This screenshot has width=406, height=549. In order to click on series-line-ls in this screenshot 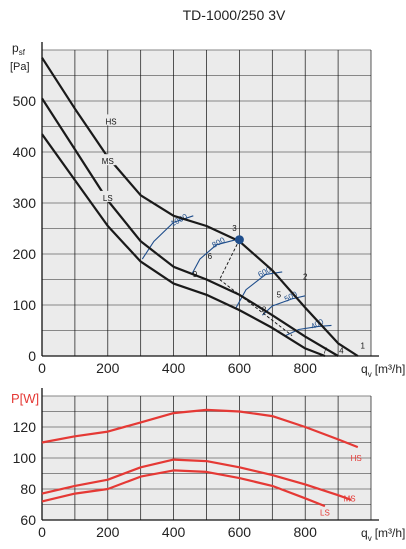, I will do `click(183, 488)`.